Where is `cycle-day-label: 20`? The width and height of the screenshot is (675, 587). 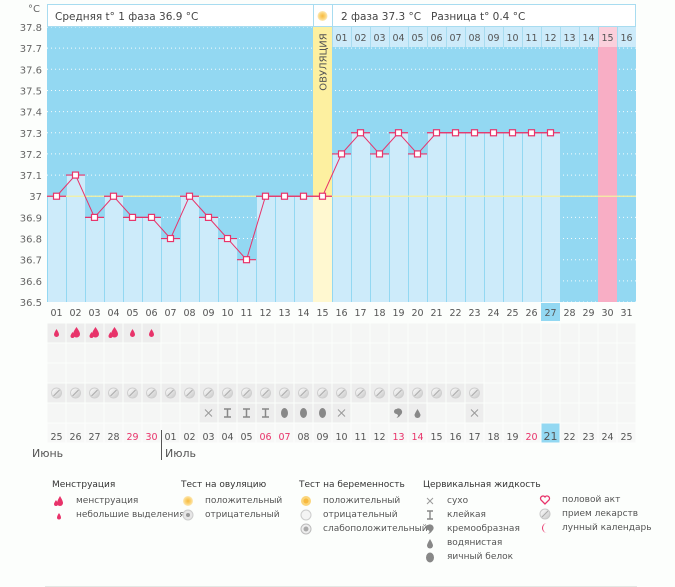
cycle-day-label: 20 is located at coordinates (417, 313).